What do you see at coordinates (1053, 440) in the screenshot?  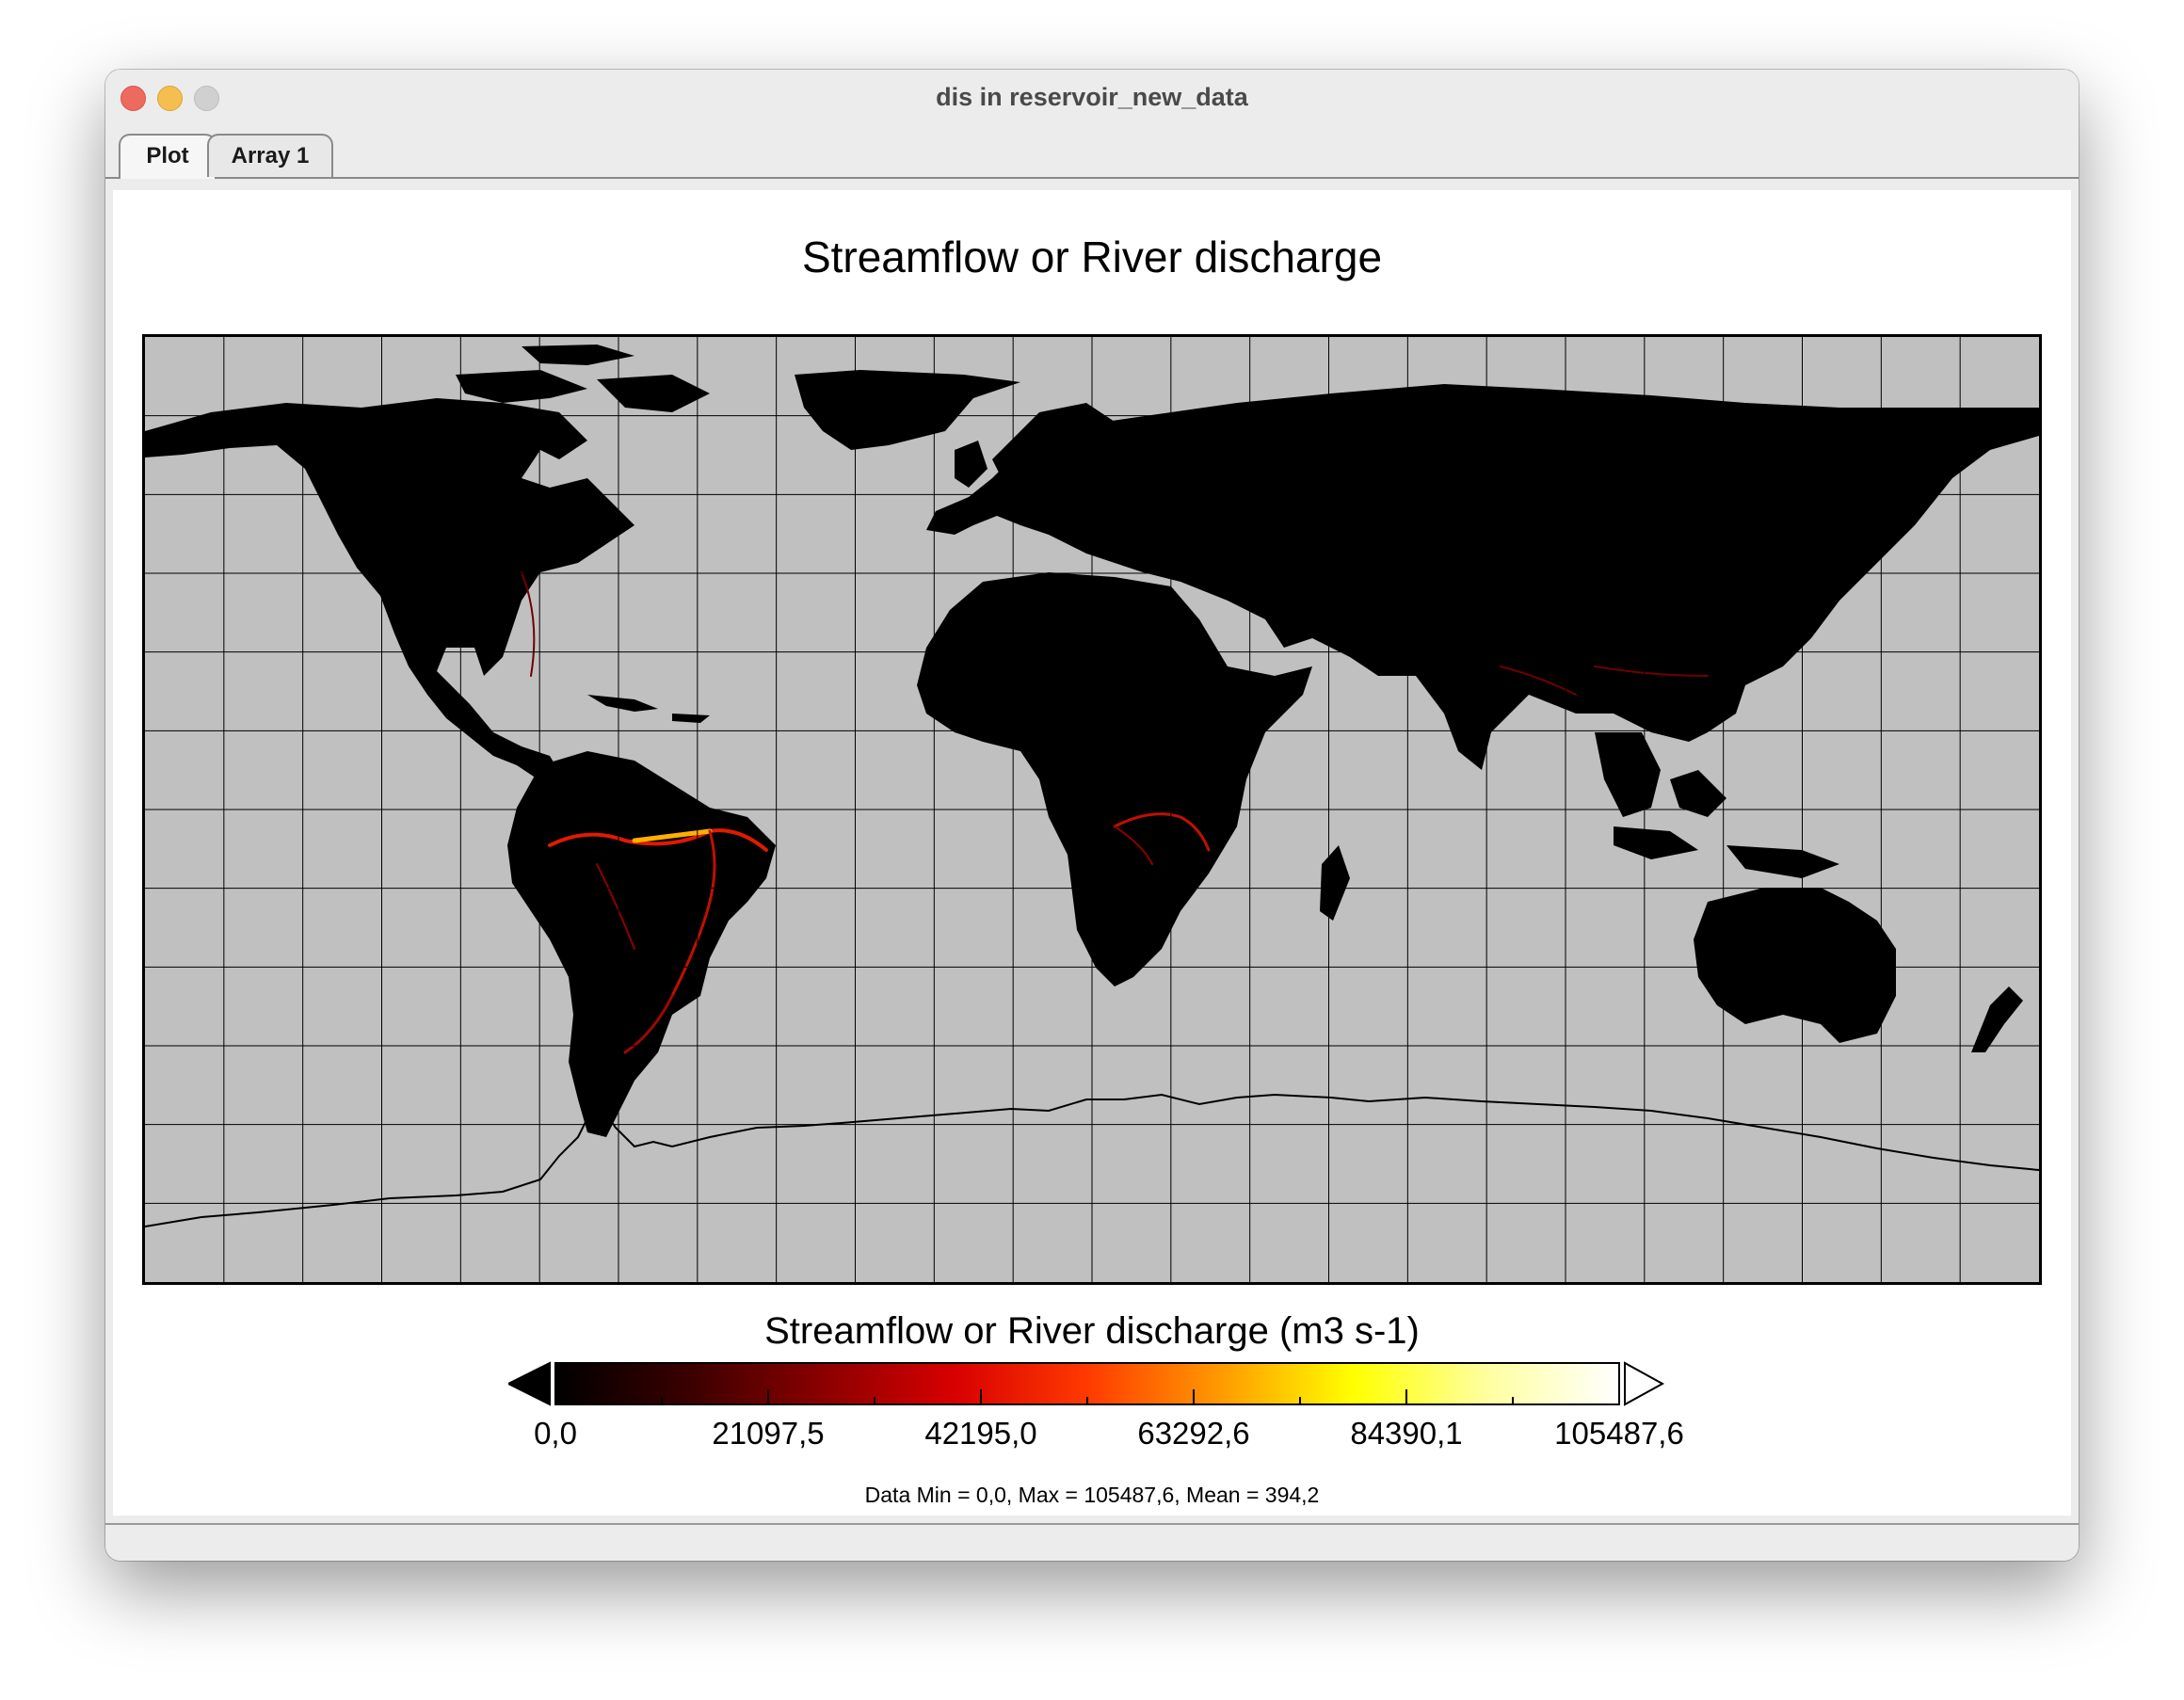 I see `scandinavia` at bounding box center [1053, 440].